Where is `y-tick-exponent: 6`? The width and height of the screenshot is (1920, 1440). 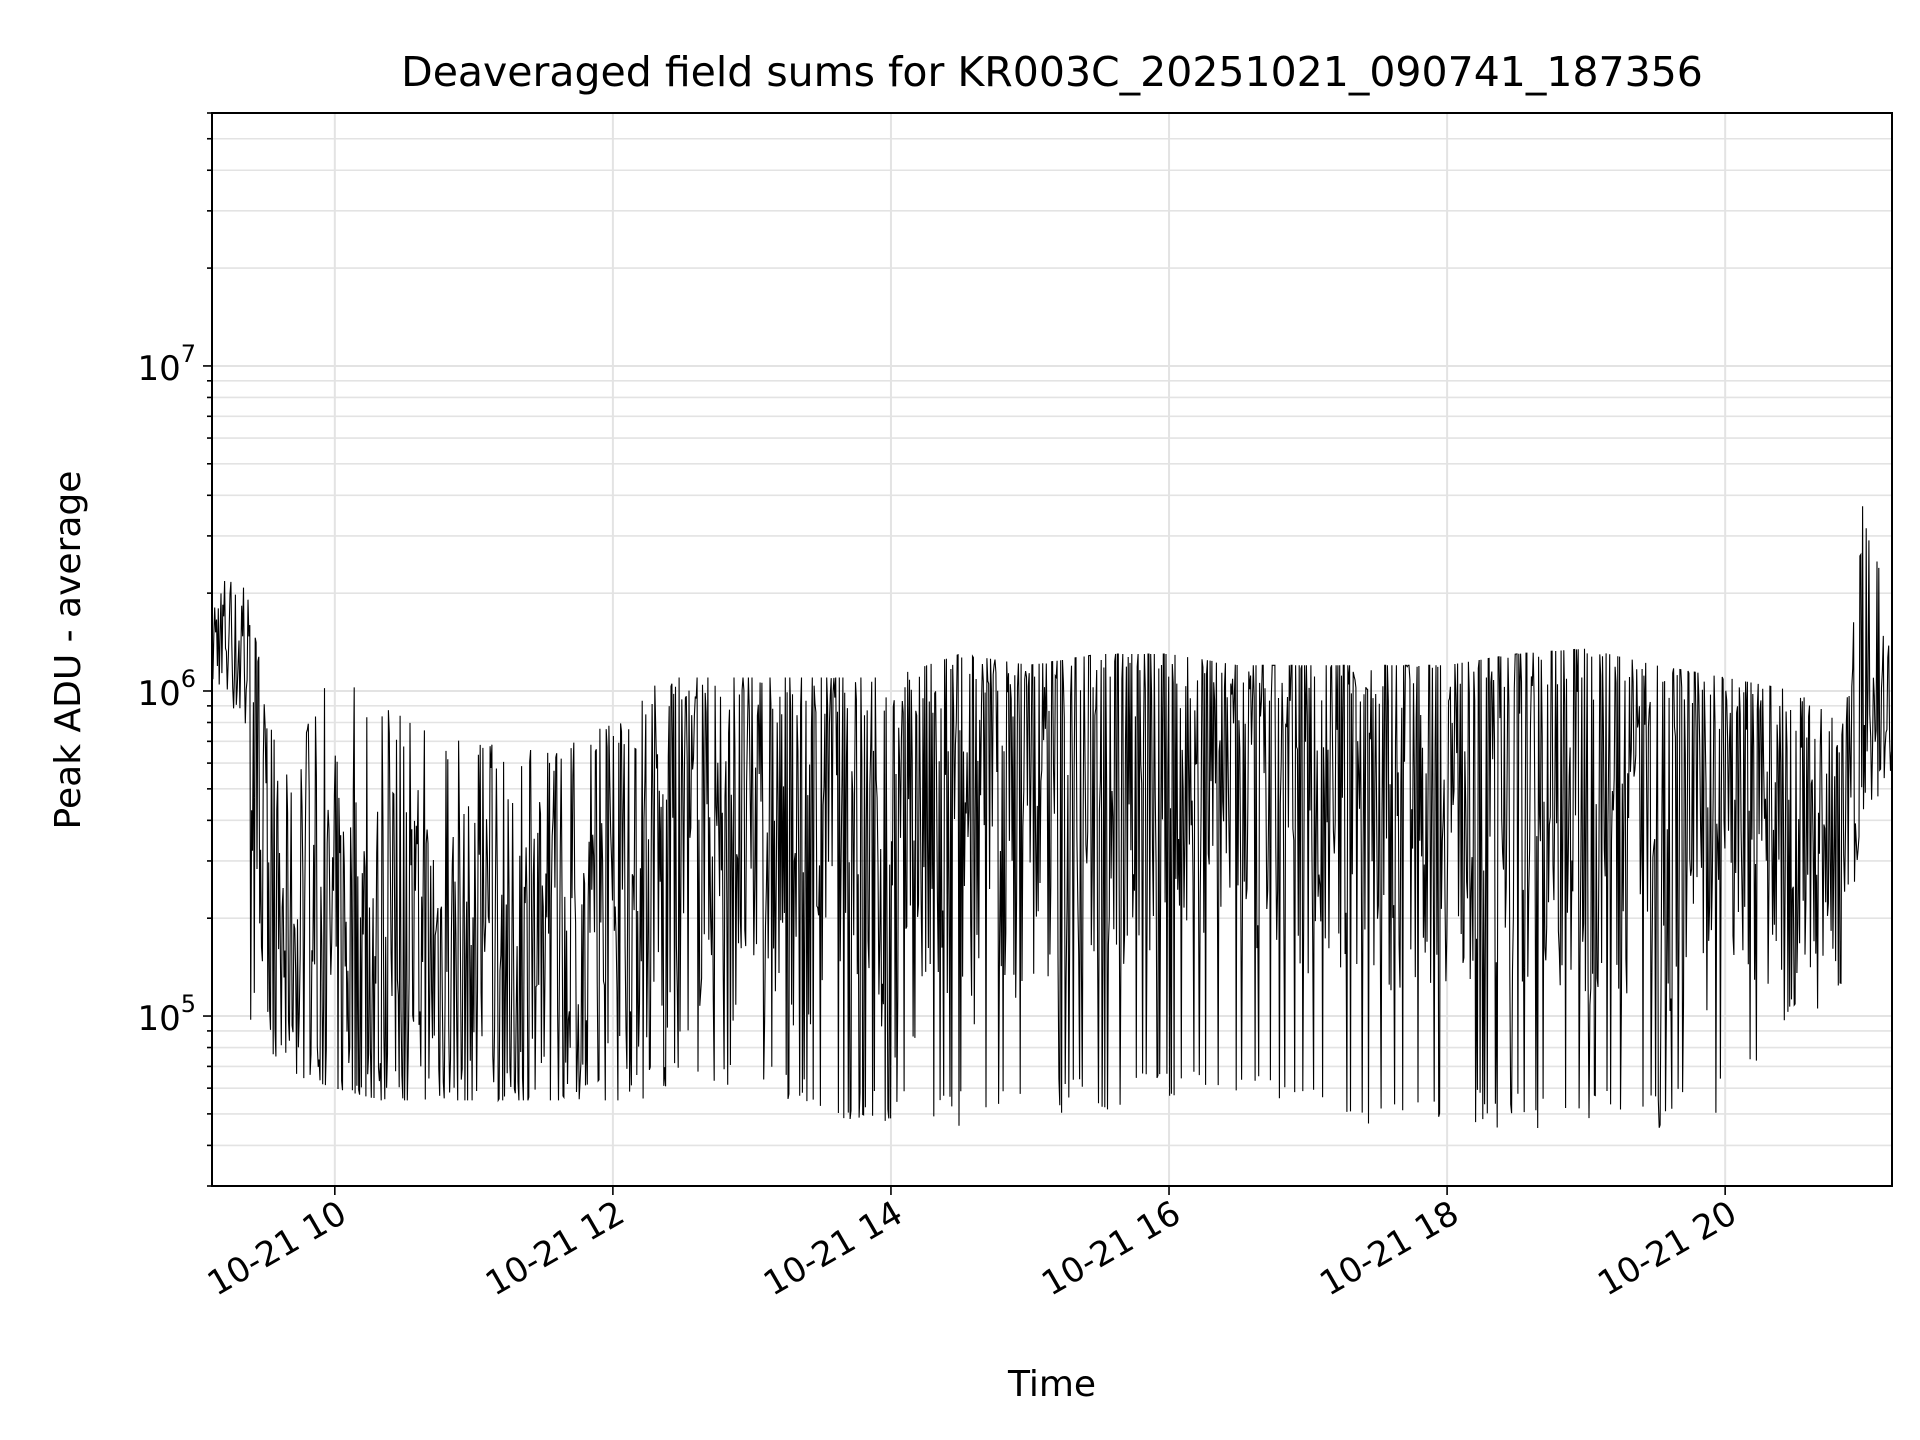 y-tick-exponent: 6 is located at coordinates (188, 679).